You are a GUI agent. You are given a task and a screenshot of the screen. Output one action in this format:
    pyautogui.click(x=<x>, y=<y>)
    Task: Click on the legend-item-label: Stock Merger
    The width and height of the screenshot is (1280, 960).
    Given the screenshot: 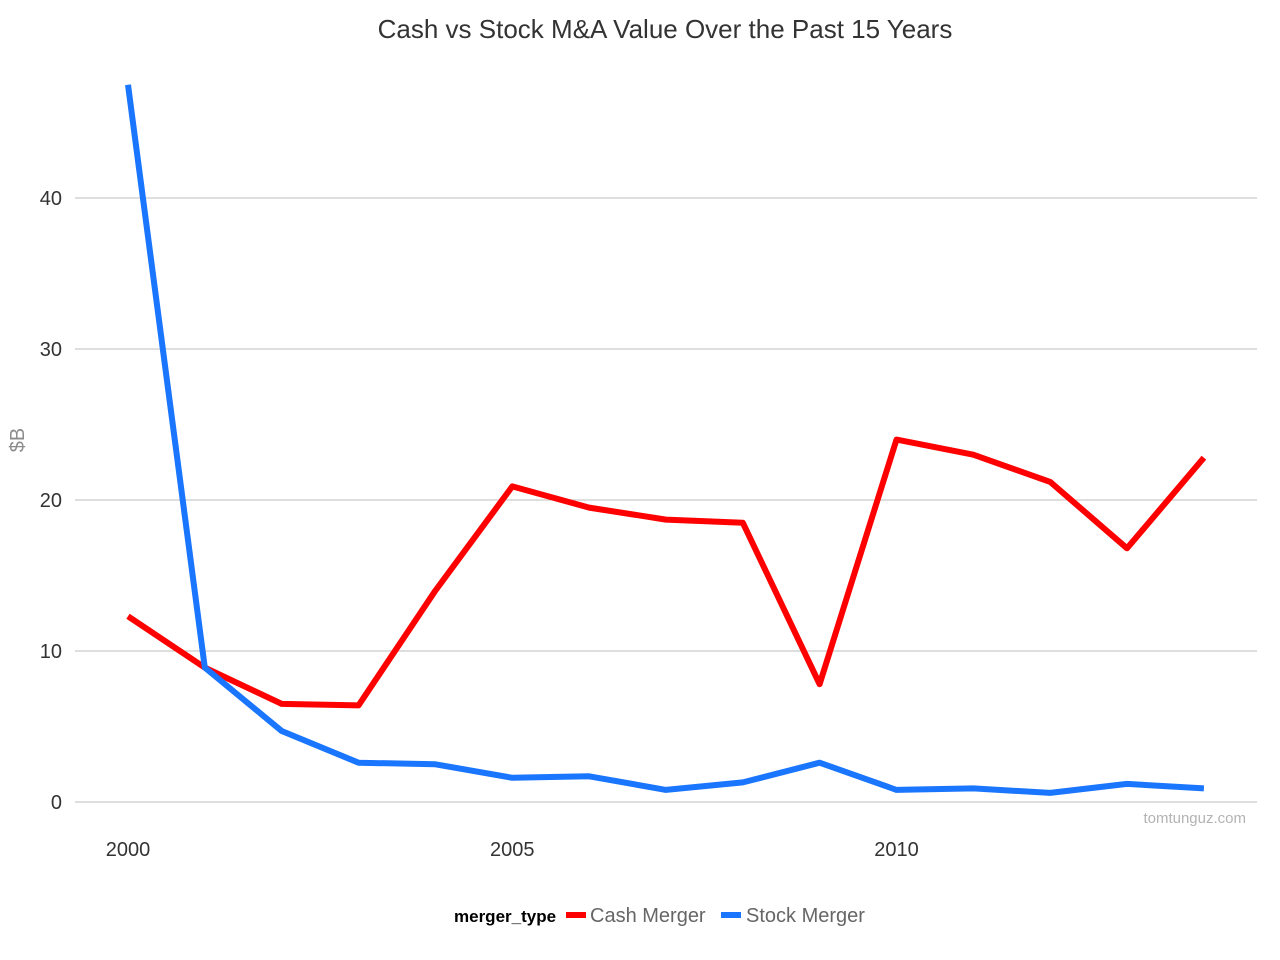 What is the action you would take?
    pyautogui.click(x=805, y=916)
    